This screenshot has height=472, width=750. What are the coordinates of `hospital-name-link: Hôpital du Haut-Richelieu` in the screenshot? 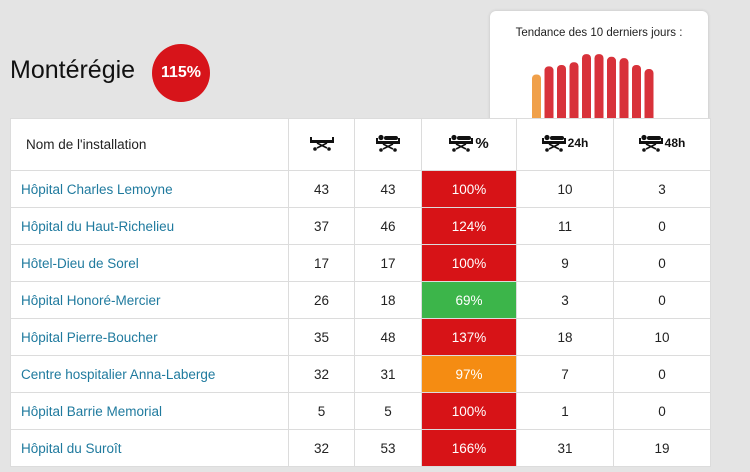 It's located at (149, 226).